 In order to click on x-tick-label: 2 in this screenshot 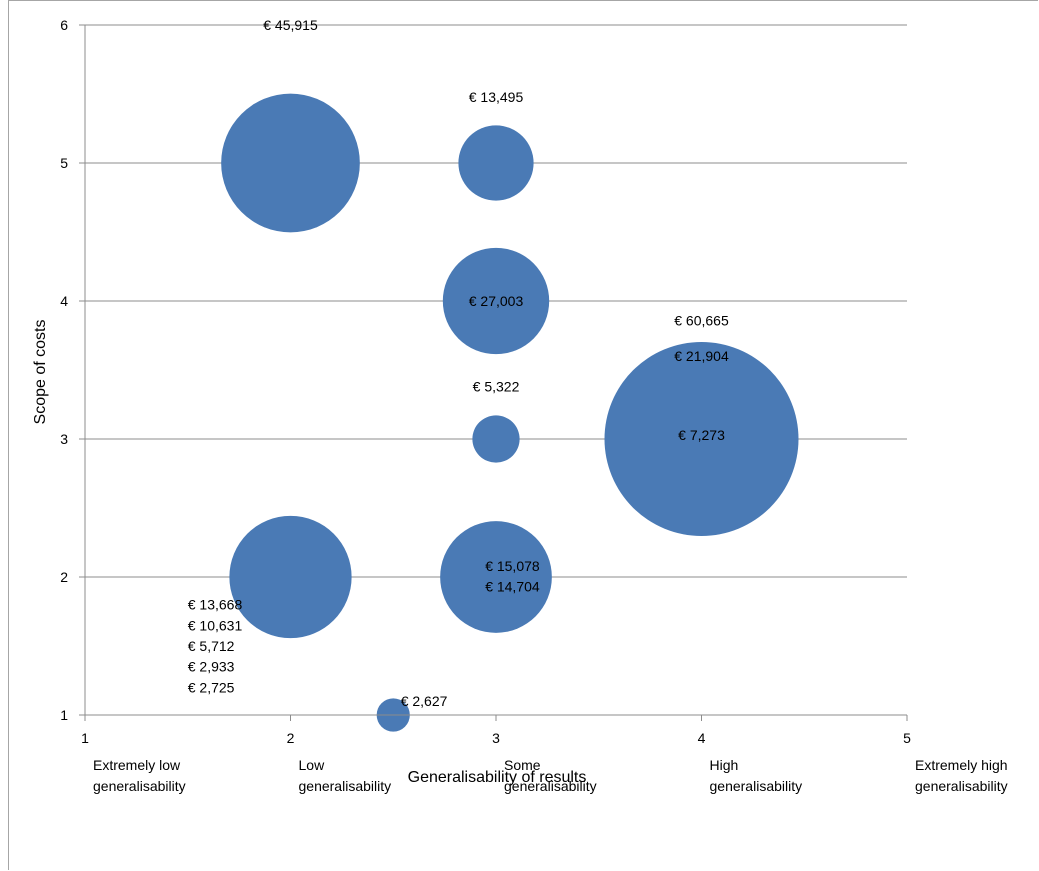, I will do `click(291, 738)`.